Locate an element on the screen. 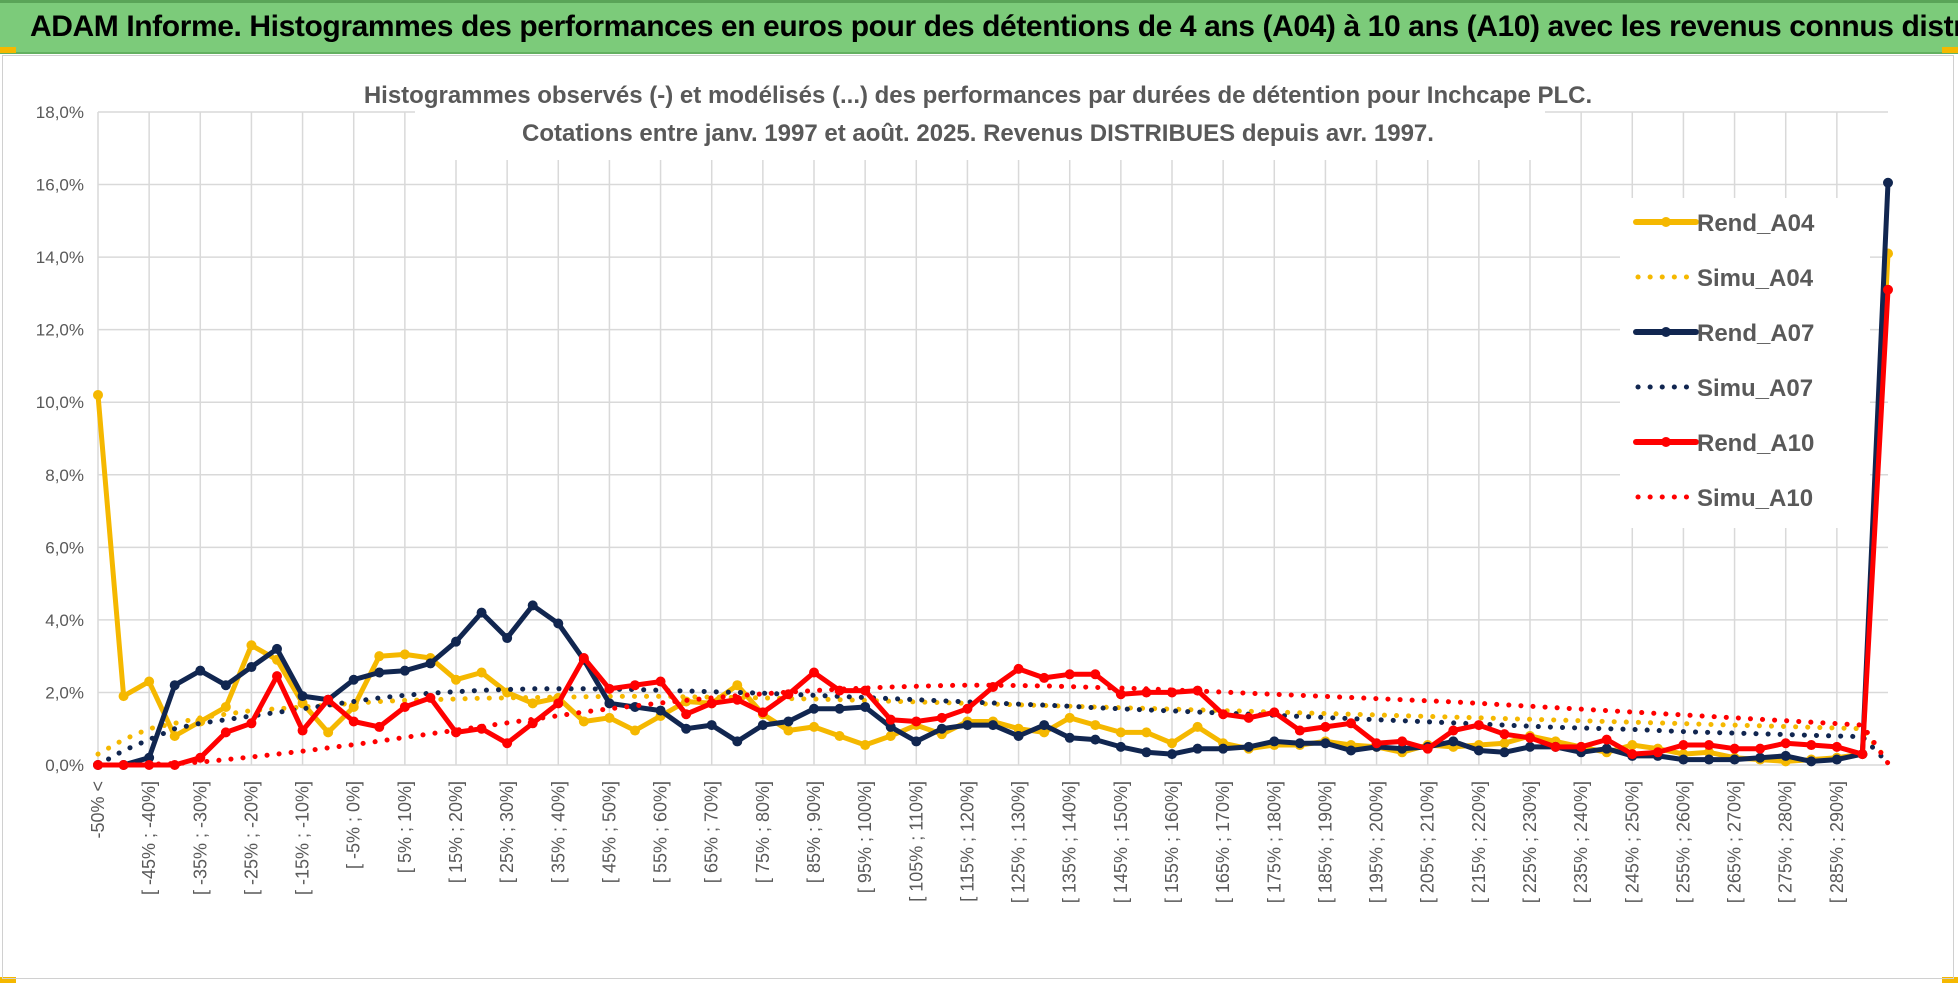 This screenshot has height=983, width=1958. legend-label-simu-a04: Simu_A04 is located at coordinates (1755, 278).